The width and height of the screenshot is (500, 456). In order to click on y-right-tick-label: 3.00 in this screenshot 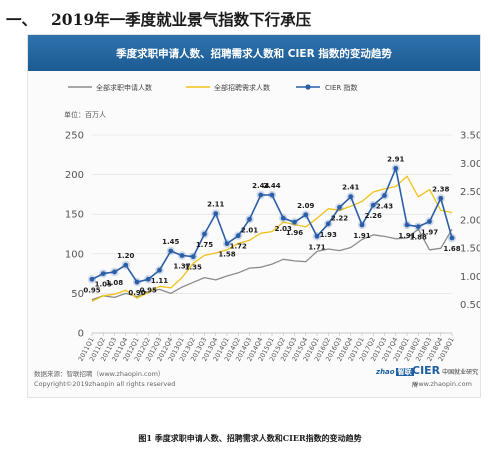, I will do `click(470, 164)`.